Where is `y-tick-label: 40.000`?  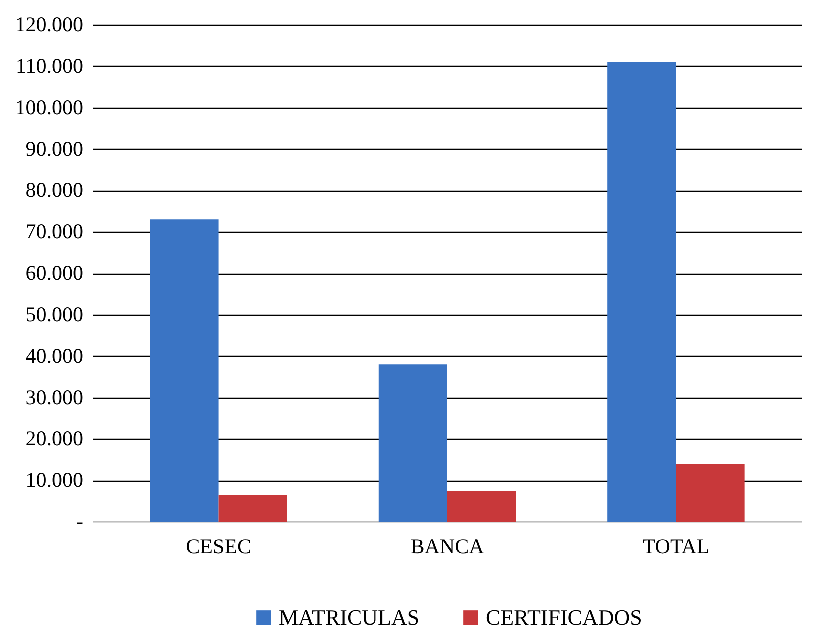 y-tick-label: 40.000 is located at coordinates (55, 356).